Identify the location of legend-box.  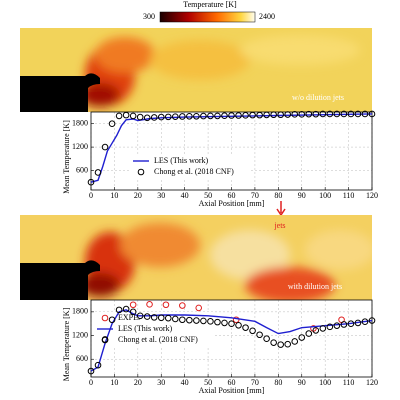
(190, 166).